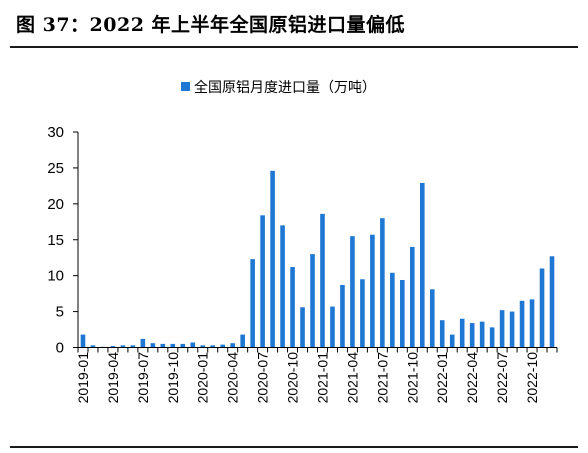 This screenshot has width=588, height=453. I want to click on legend-label: 全国原铝月度进口量（万吨）, so click(285, 87).